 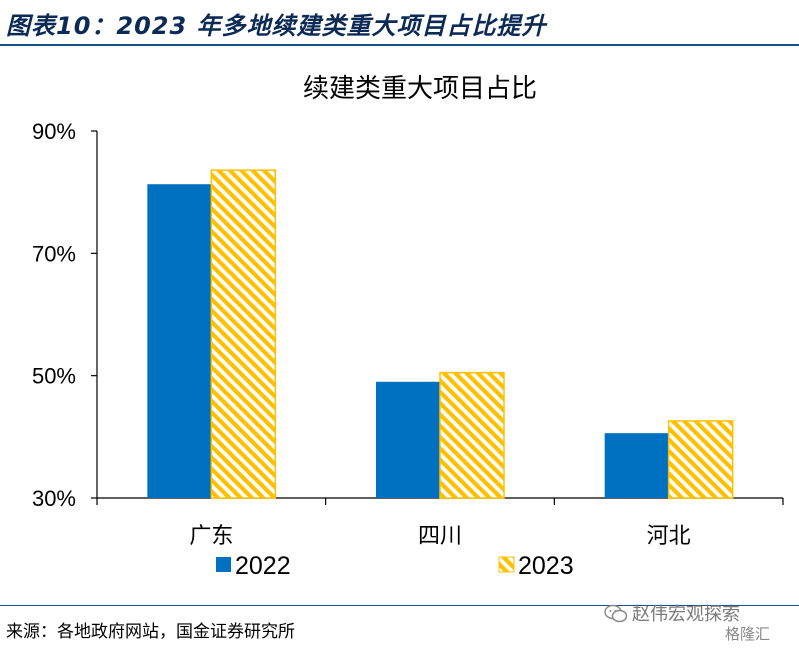 I want to click on y-tick-label: 50%, so click(x=54, y=376).